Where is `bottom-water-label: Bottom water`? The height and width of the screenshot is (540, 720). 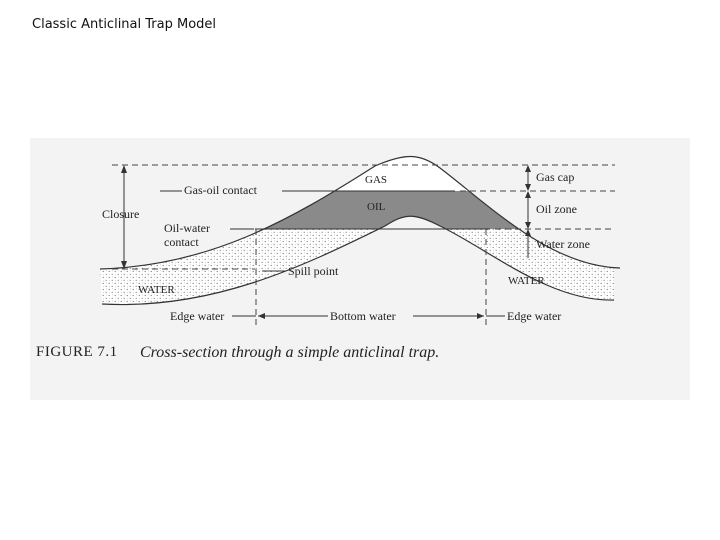 bottom-water-label: Bottom water is located at coordinates (363, 316).